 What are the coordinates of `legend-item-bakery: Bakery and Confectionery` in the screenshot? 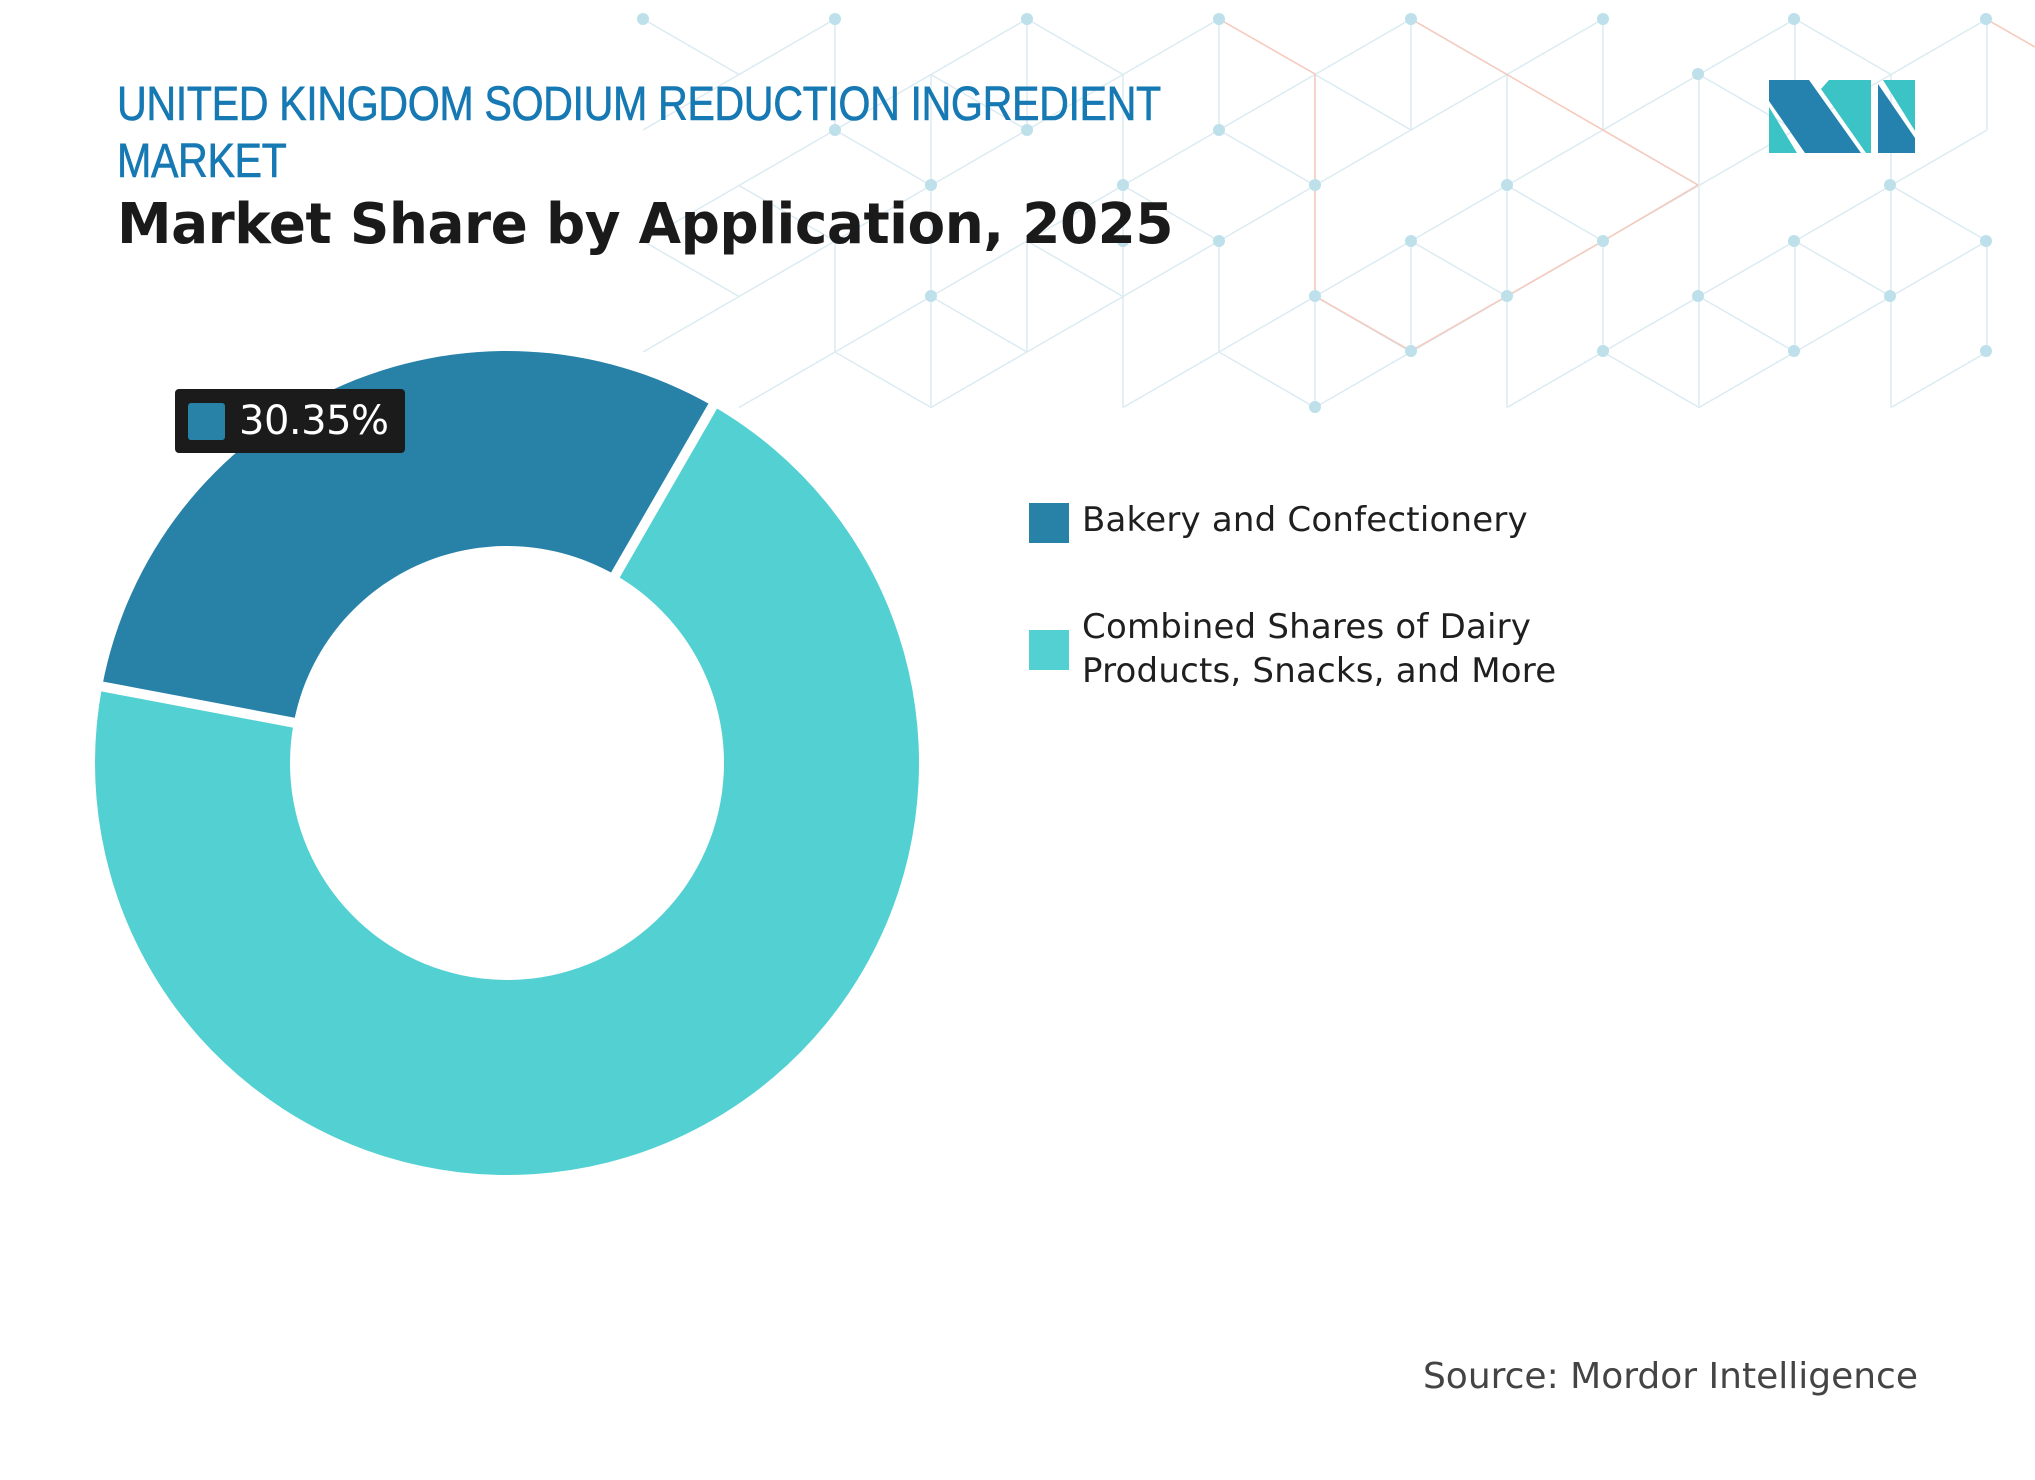 It's located at (1278, 521).